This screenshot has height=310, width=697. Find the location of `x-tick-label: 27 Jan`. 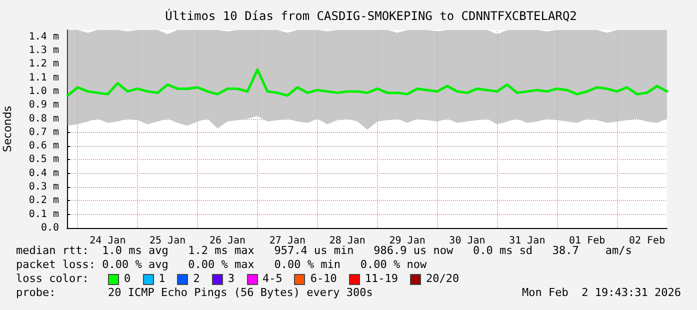

x-tick-label: 27 Jan is located at coordinates (287, 241).